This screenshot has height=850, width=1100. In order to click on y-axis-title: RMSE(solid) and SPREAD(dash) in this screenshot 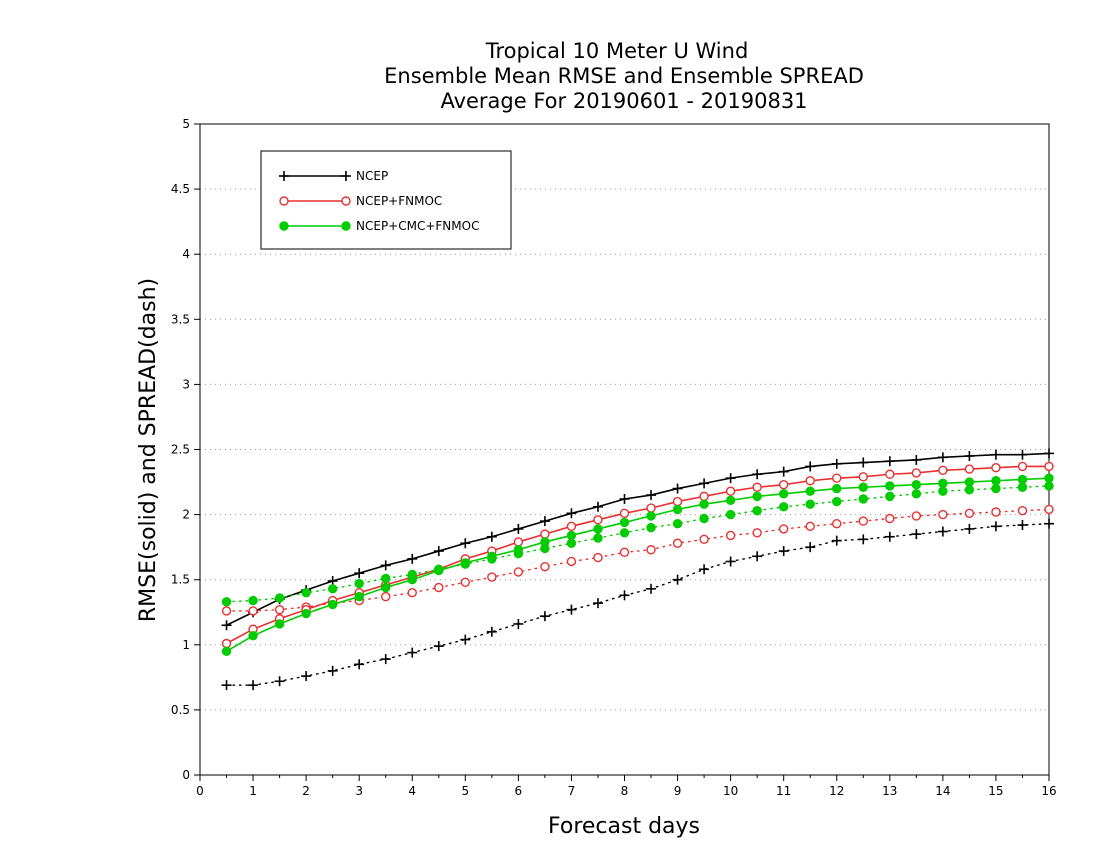, I will do `click(148, 450)`.